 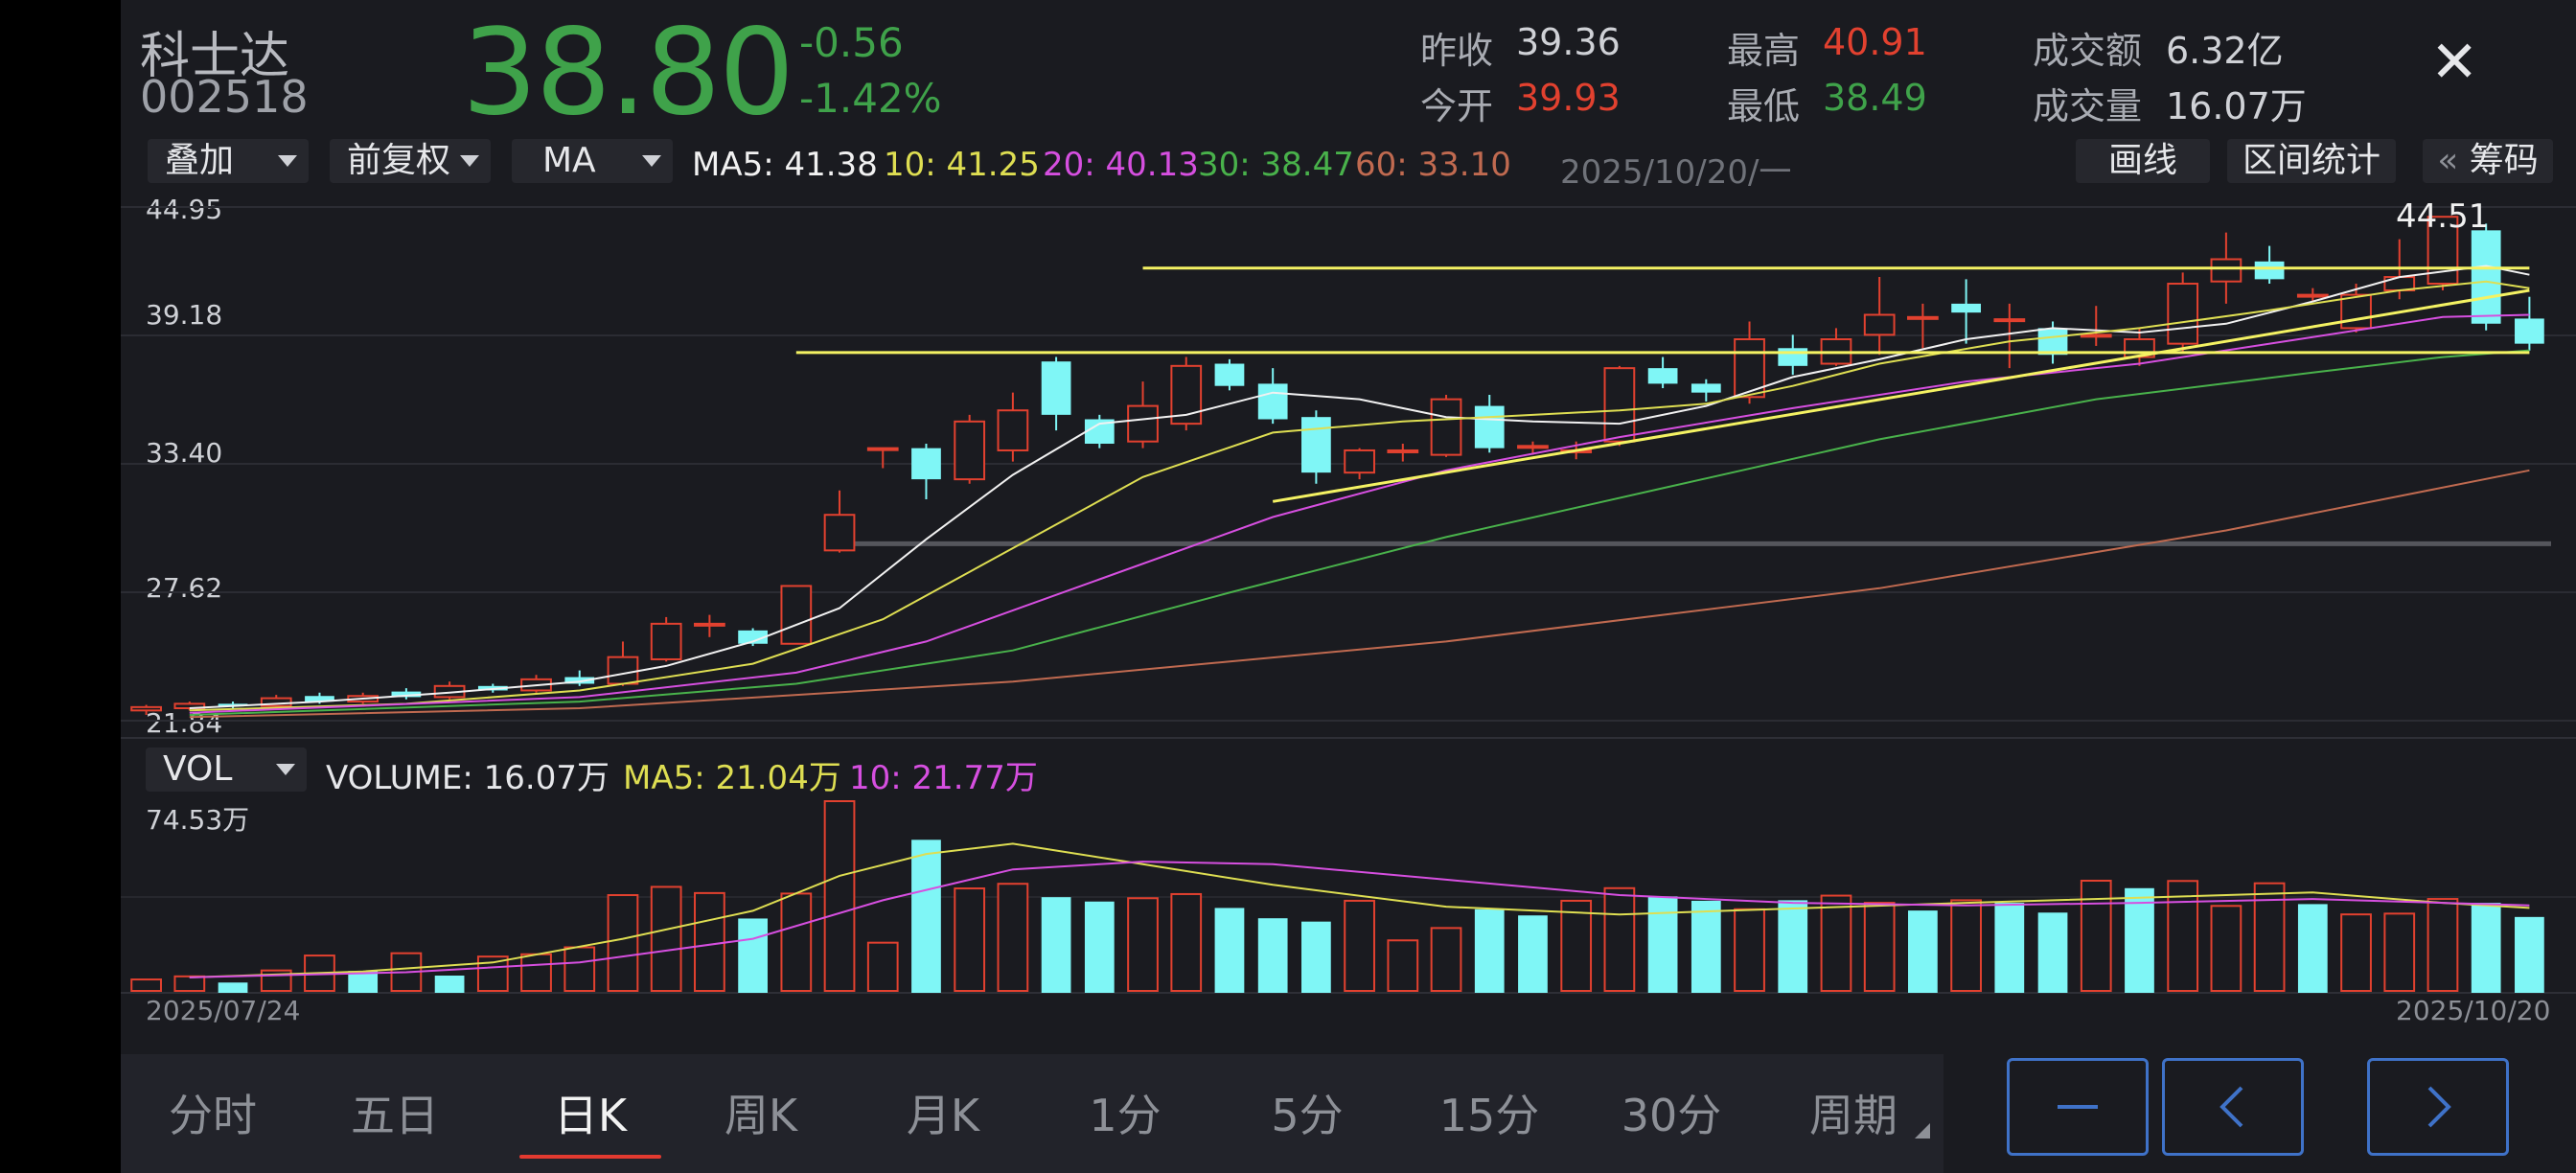 What do you see at coordinates (184, 588) in the screenshot?
I see `y-axis-tick-4: 27.62` at bounding box center [184, 588].